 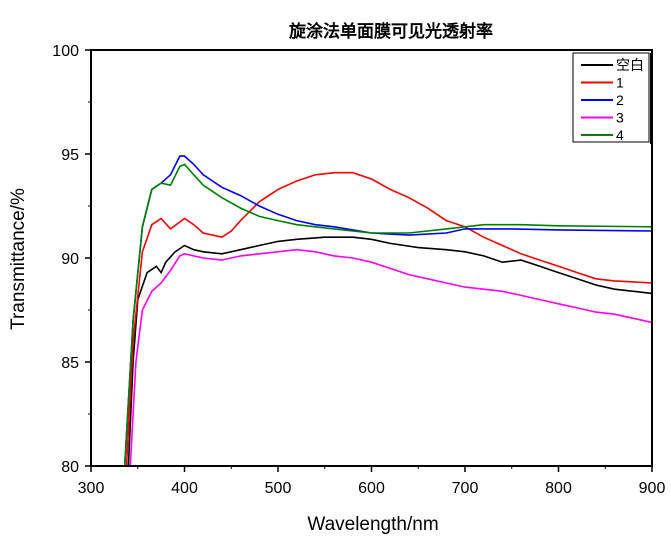 What do you see at coordinates (612, 98) in the screenshot?
I see `legend: 空白 12 34` at bounding box center [612, 98].